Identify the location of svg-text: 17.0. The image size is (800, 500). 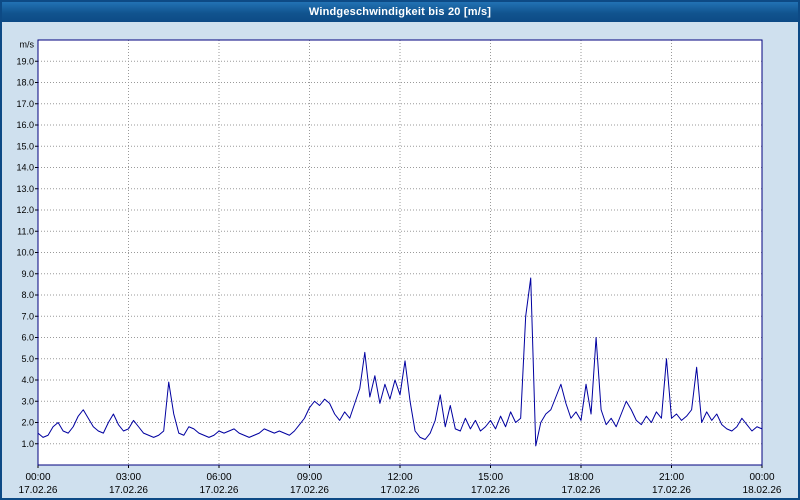
(25, 104).